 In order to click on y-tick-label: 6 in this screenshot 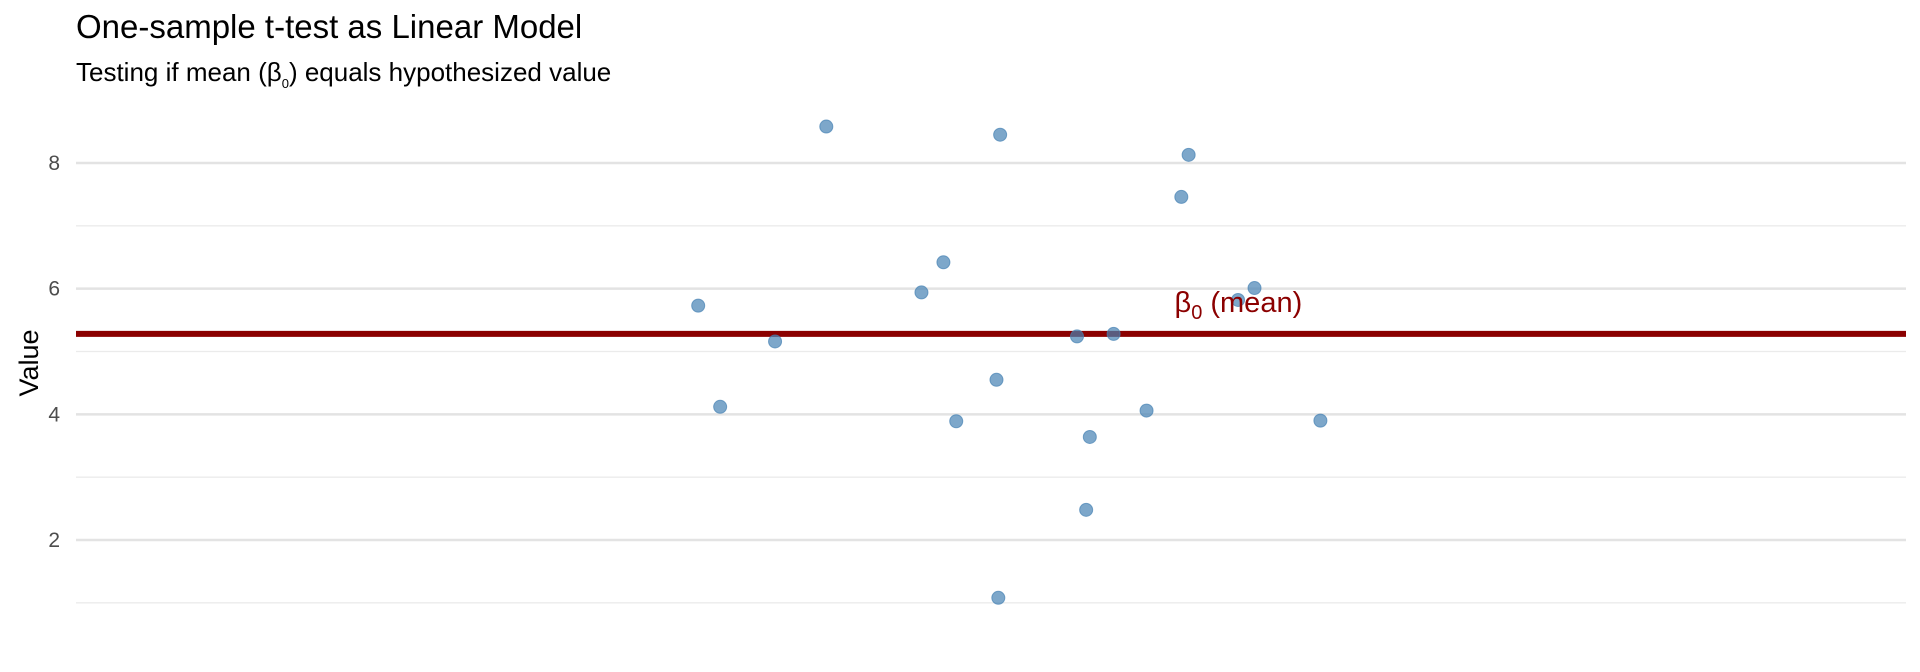, I will do `click(54, 289)`.